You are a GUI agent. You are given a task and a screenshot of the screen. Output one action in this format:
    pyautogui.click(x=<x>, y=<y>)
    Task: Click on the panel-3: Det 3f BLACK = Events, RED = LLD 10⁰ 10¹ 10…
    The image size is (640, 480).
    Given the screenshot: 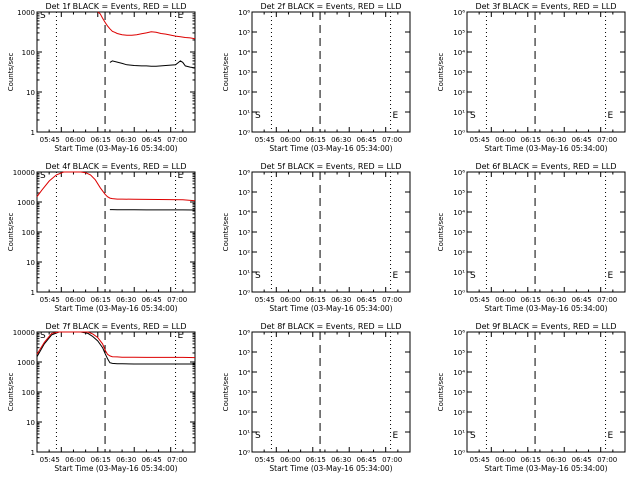 What is the action you would take?
    pyautogui.click(x=531, y=77)
    